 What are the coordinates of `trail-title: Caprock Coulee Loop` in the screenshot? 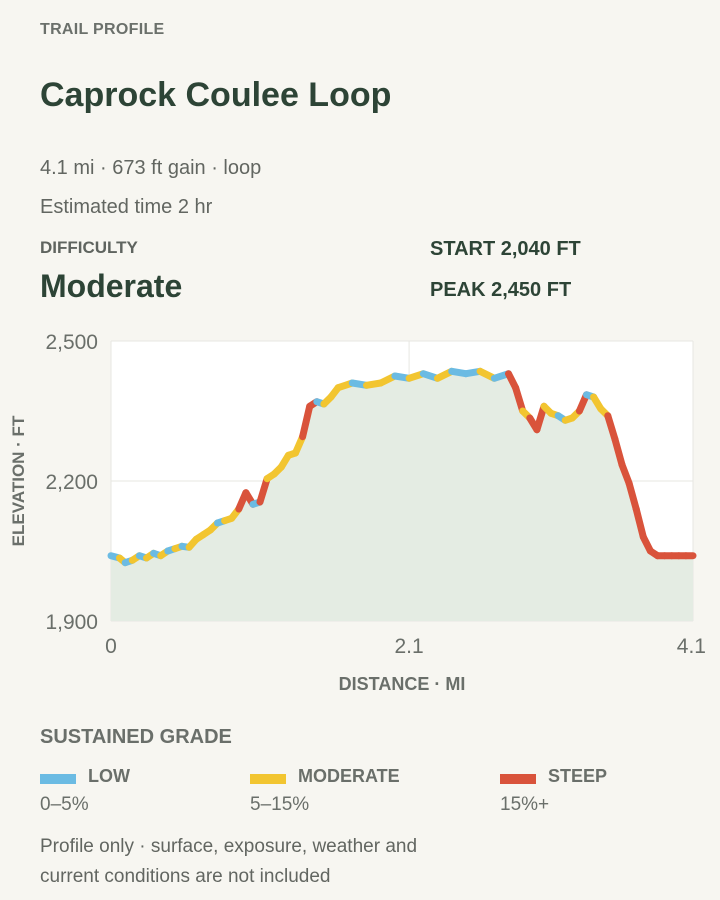 It's located at (216, 95).